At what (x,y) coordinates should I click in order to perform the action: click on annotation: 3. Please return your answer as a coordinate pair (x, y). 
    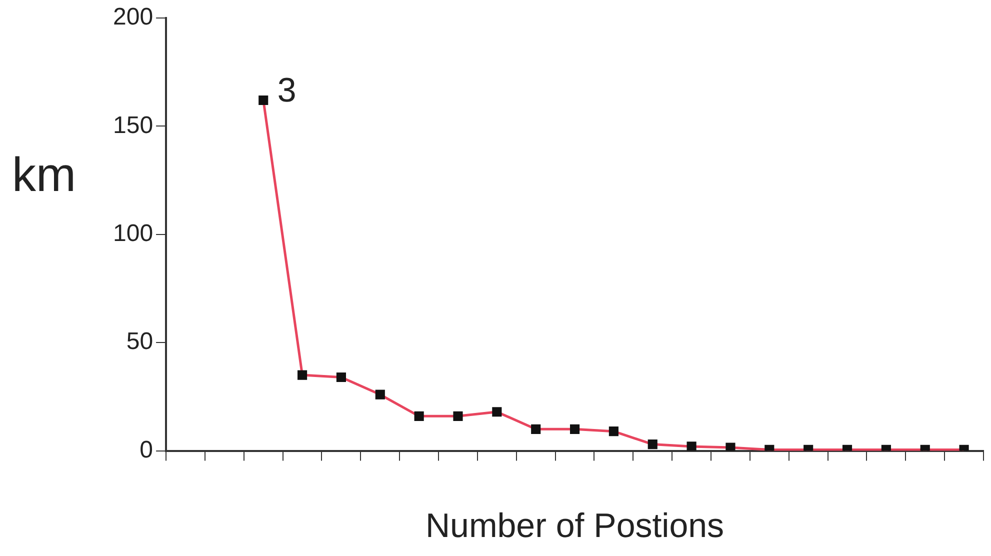
    Looking at the image, I should click on (286, 91).